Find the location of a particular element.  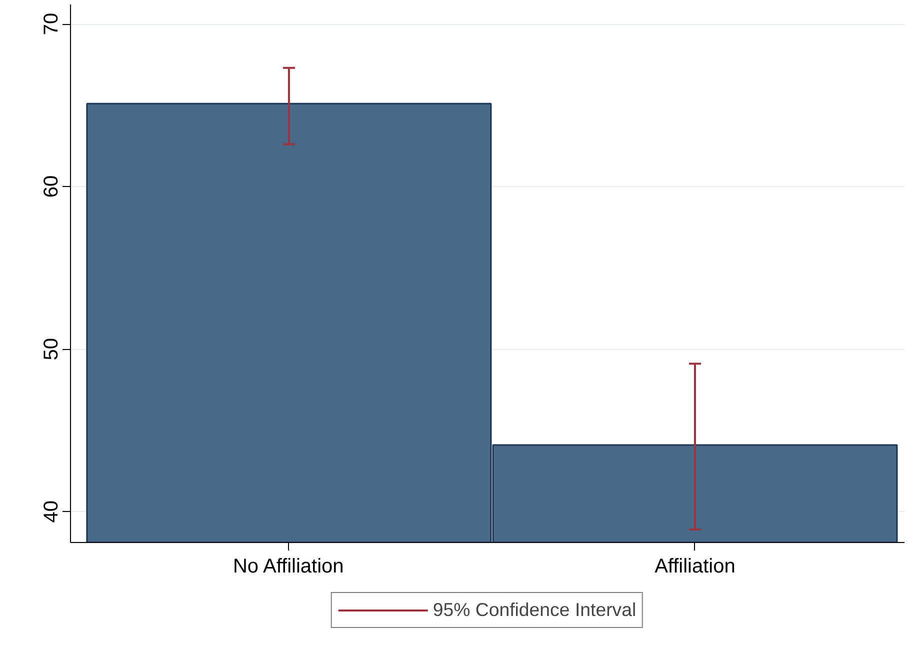

text: 95% Confidence Interval is located at coordinates (534, 610).